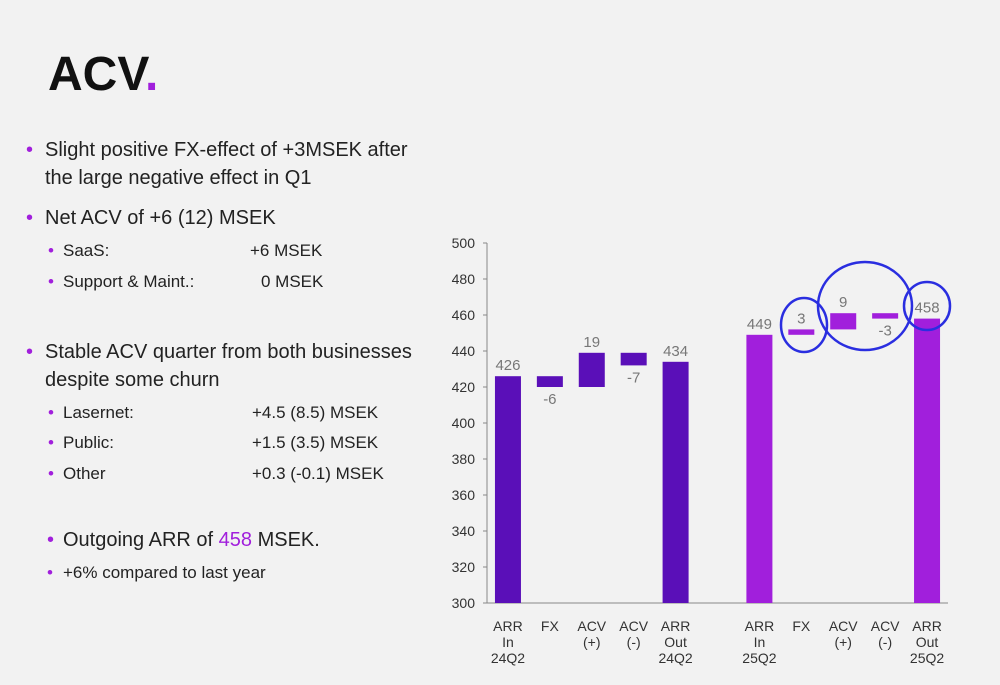  Describe the element at coordinates (759, 642) in the screenshot. I see `x-tick-label: ARR In 25Q2` at that location.